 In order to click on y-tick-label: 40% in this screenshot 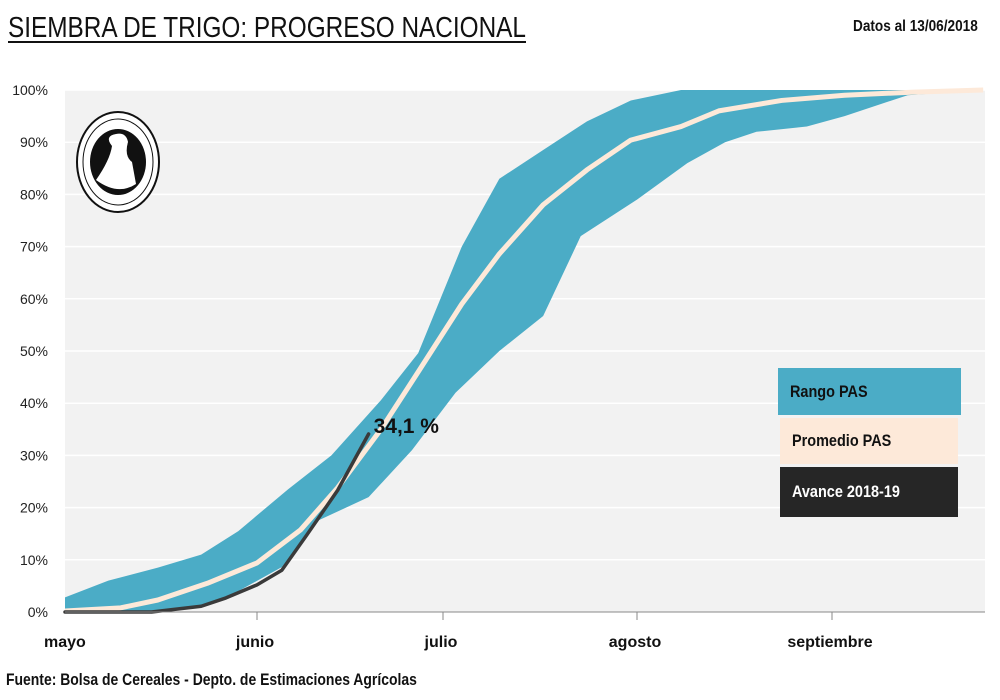, I will do `click(34, 403)`.